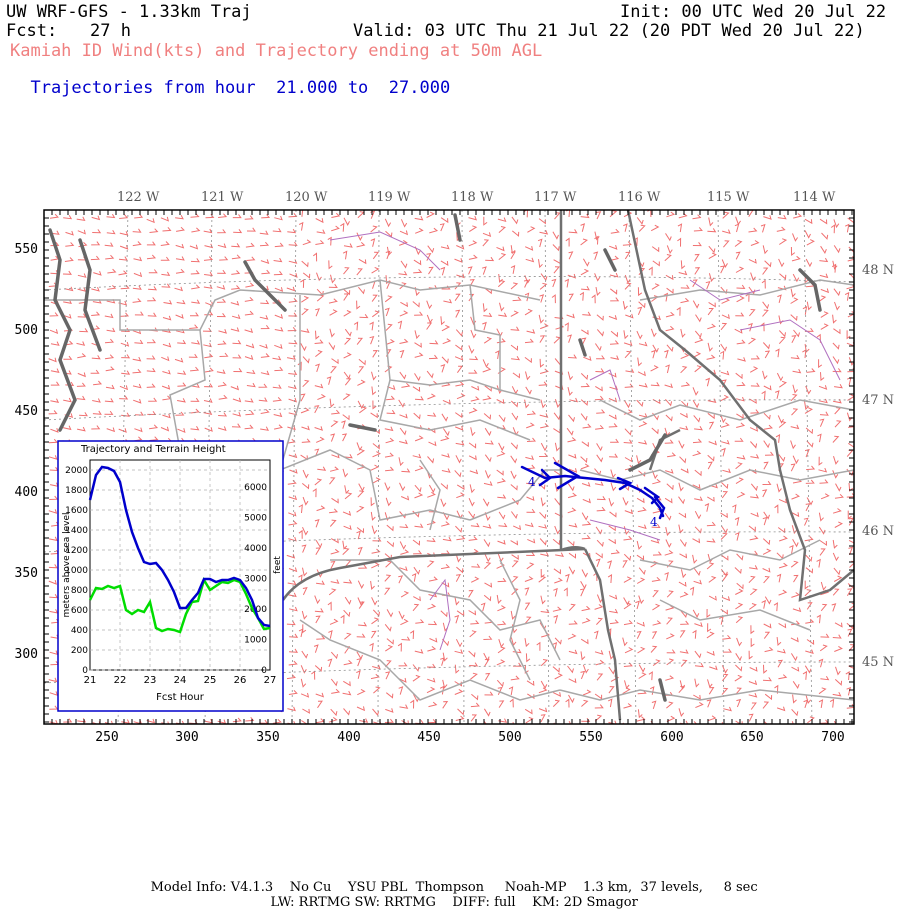 This screenshot has height=910, width=900. What do you see at coordinates (129, 12) in the screenshot?
I see `model-title: UW WRF-GFS - 1.33km Traj` at bounding box center [129, 12].